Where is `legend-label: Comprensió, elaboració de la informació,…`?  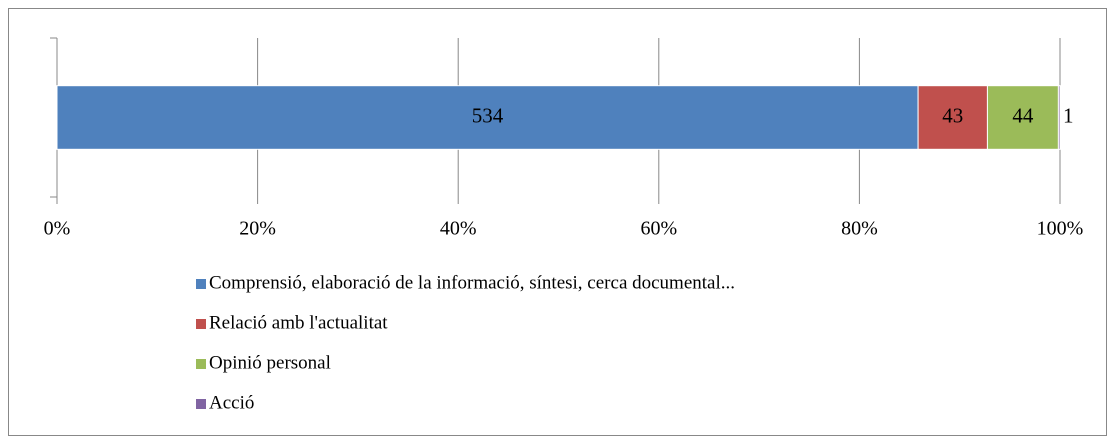
legend-label: Comprensió, elaboració de la informació,… is located at coordinates (472, 282).